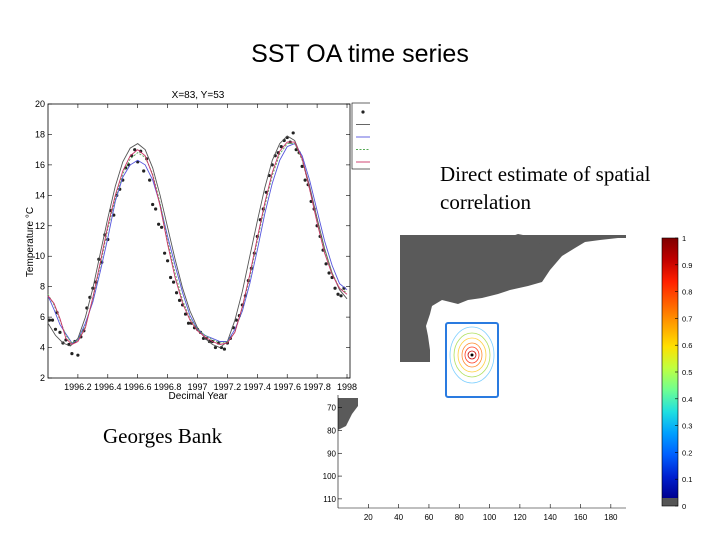 The height and width of the screenshot is (540, 720). I want to click on x-tick-label: 140, so click(551, 517).